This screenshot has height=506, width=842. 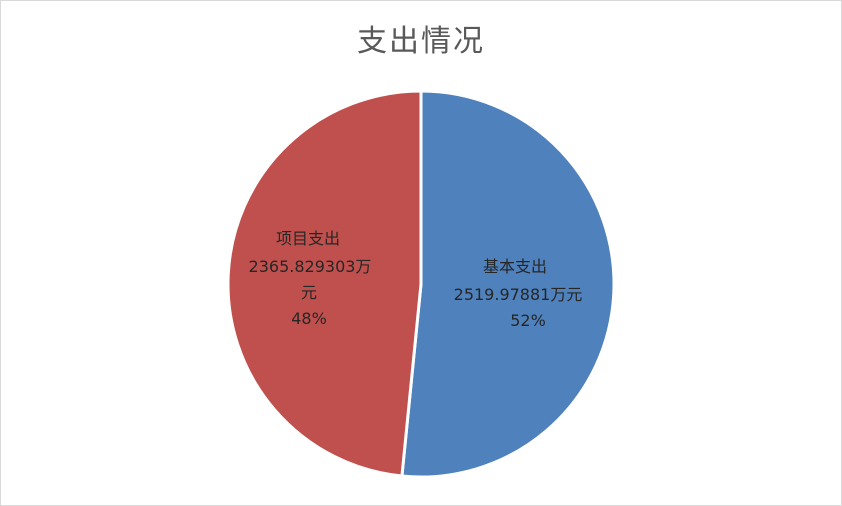 What do you see at coordinates (528, 320) in the screenshot?
I see `slice-label-basic-percent: 52%` at bounding box center [528, 320].